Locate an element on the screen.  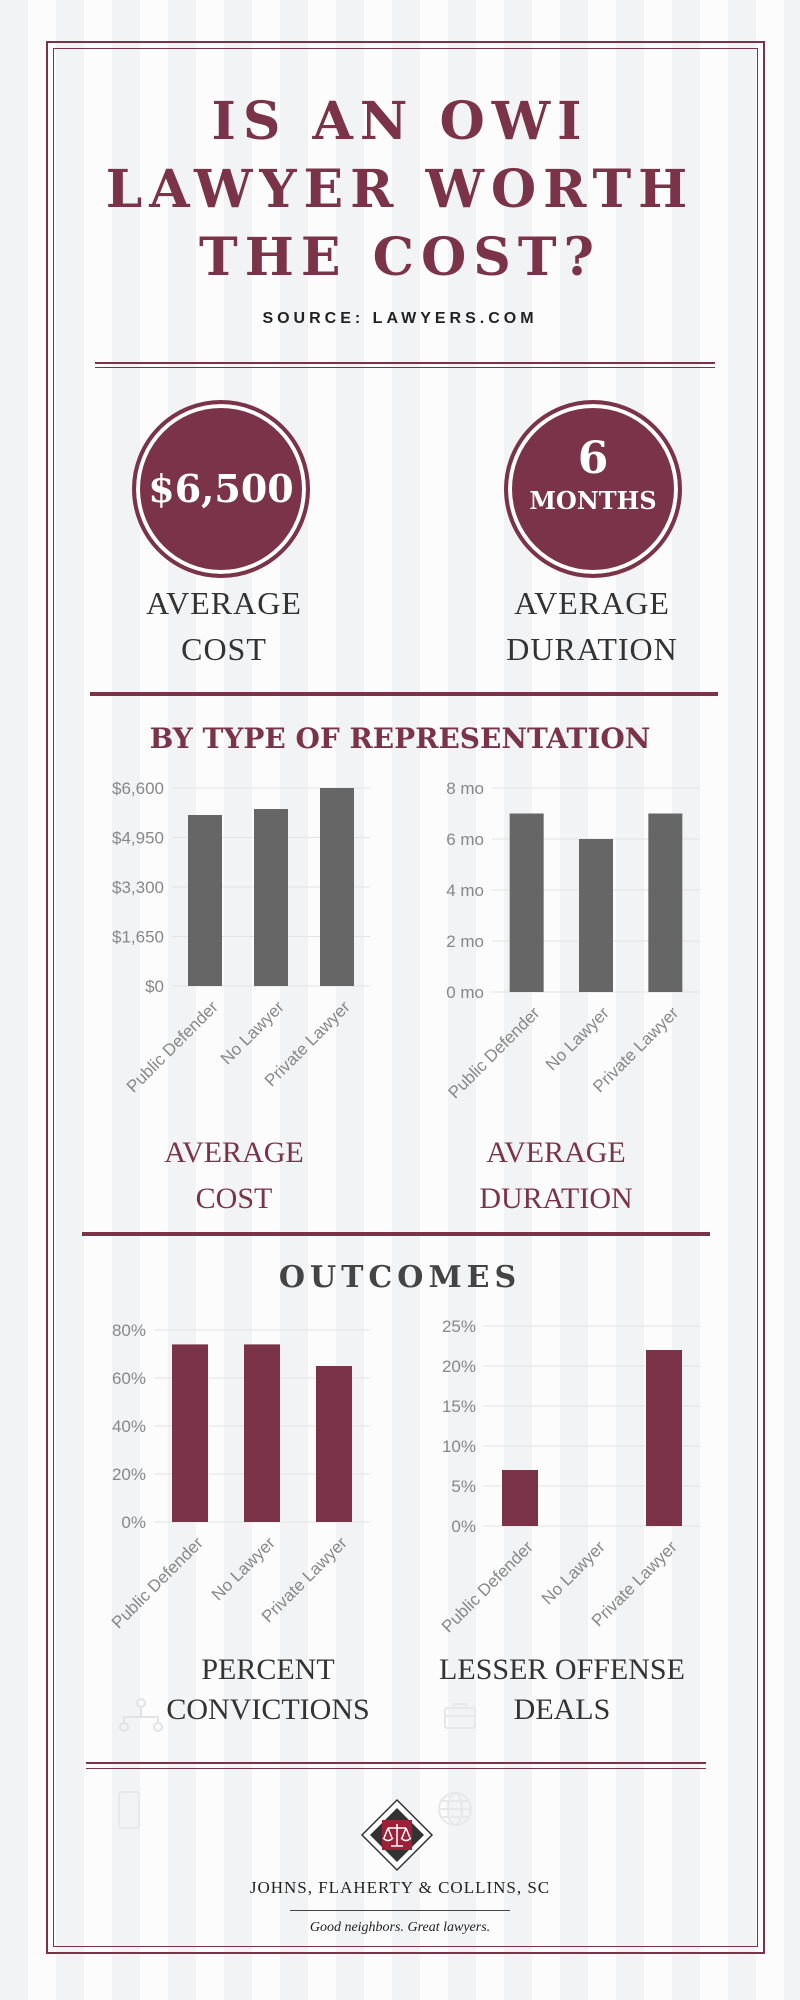
y-tick-label: 25% is located at coordinates (459, 1326).